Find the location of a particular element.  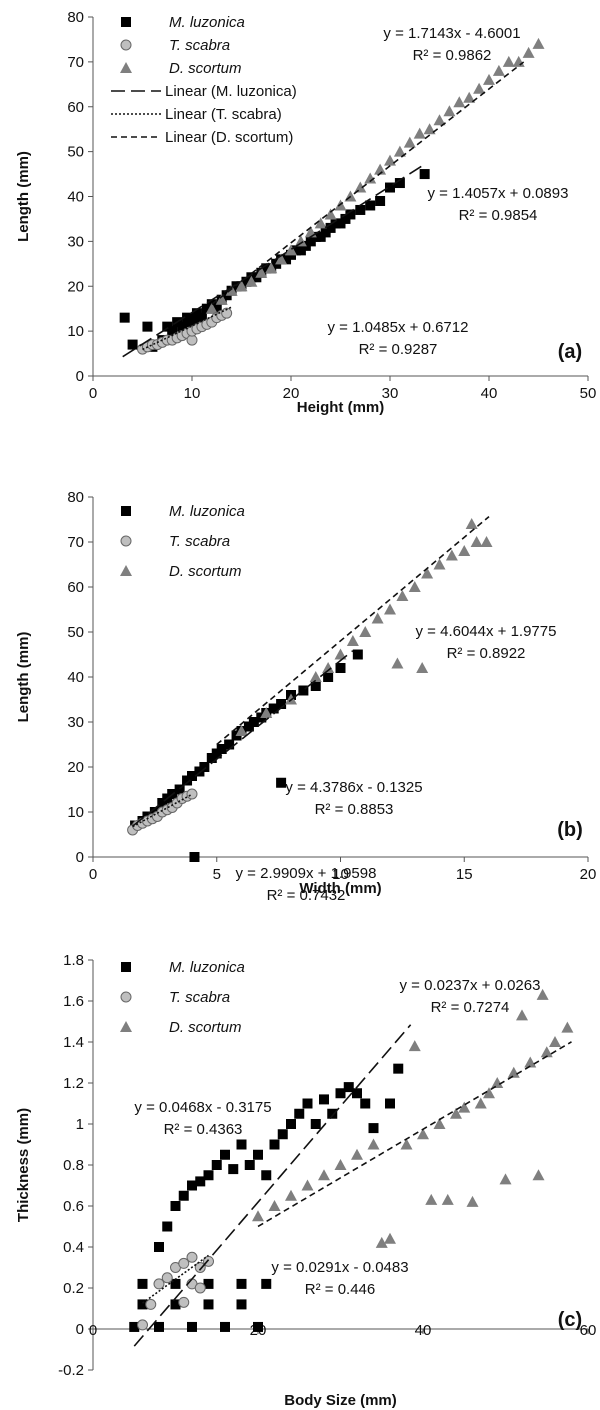

x-tick-label: 40 is located at coordinates (489, 393).